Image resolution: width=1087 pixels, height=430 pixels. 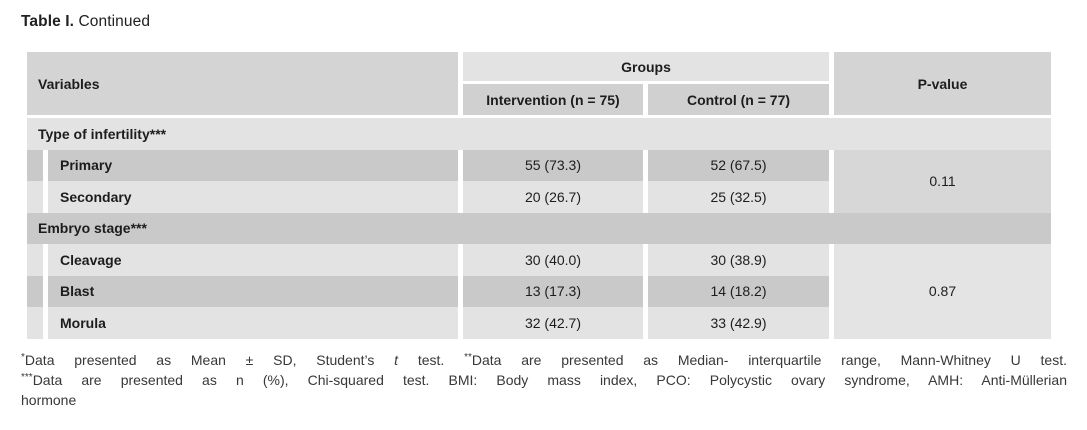 What do you see at coordinates (738, 323) in the screenshot?
I see `cell-value: 33 (42.9)` at bounding box center [738, 323].